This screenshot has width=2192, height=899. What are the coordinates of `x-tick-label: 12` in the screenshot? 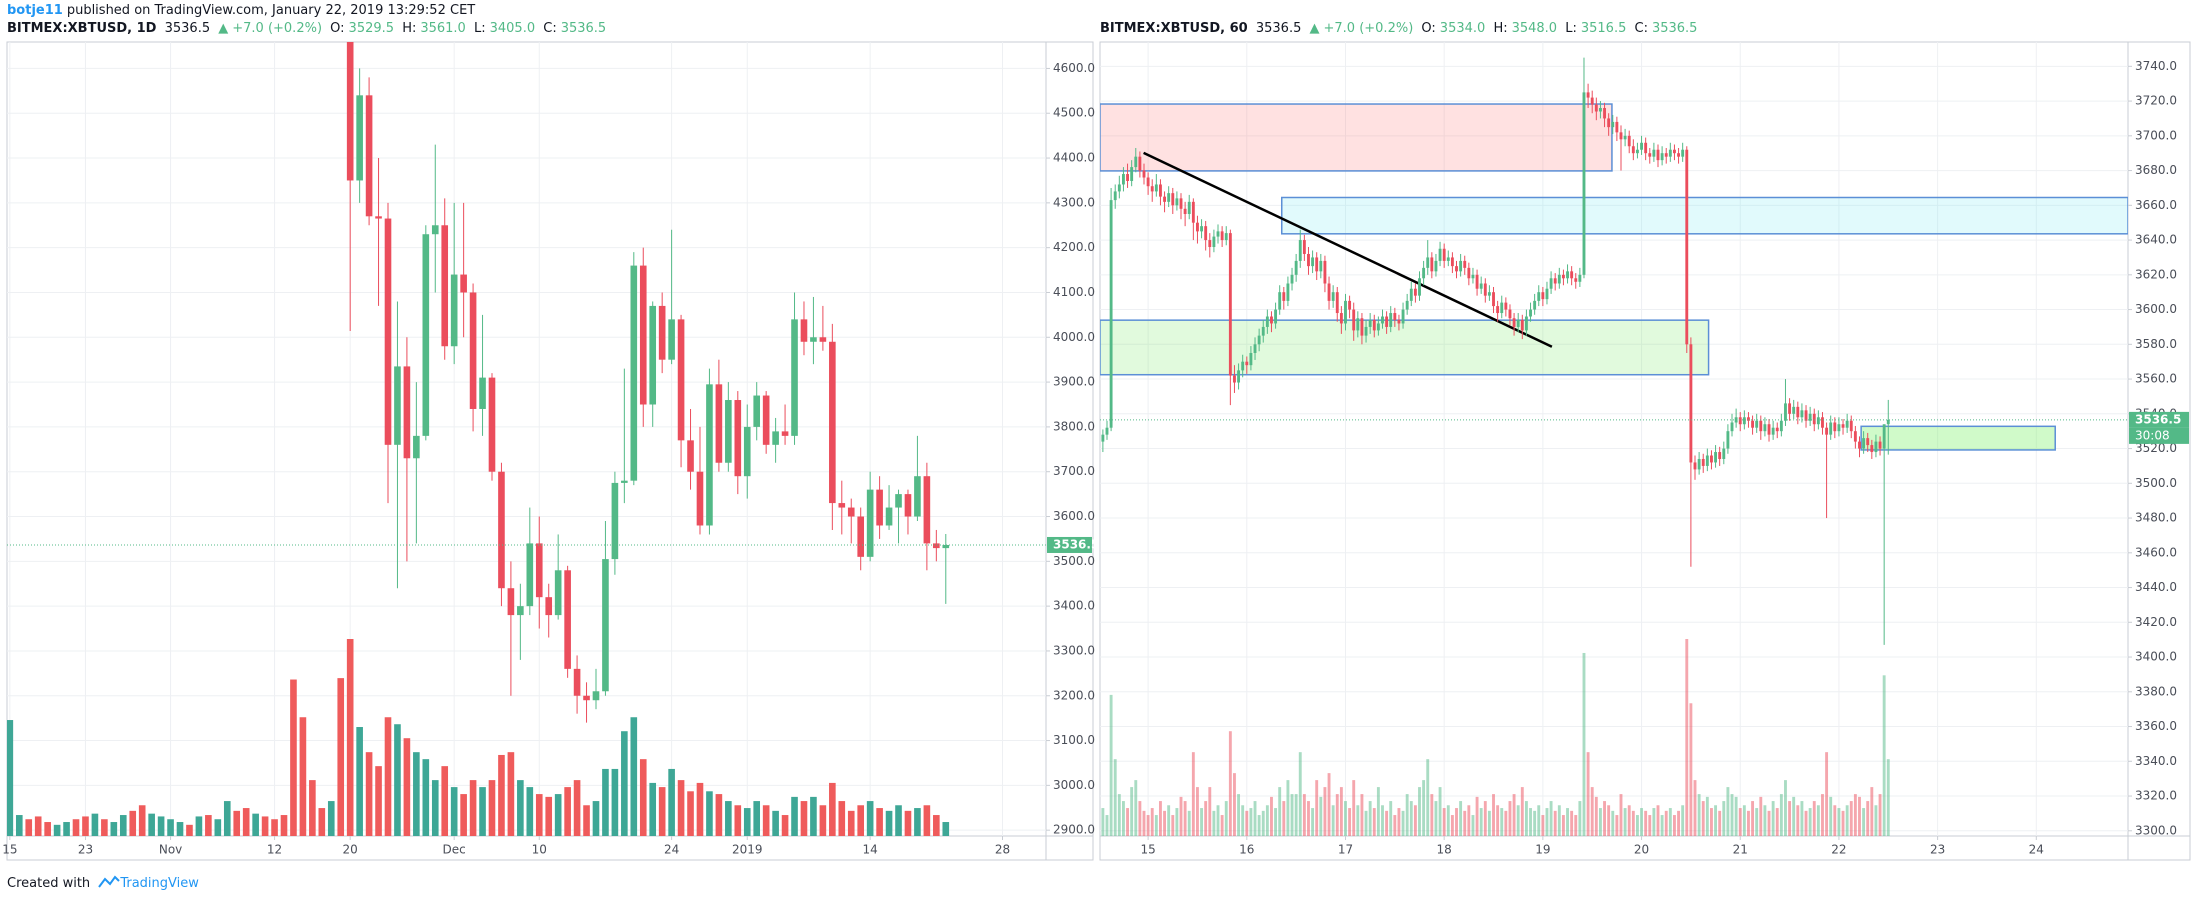 It's located at (274, 850).